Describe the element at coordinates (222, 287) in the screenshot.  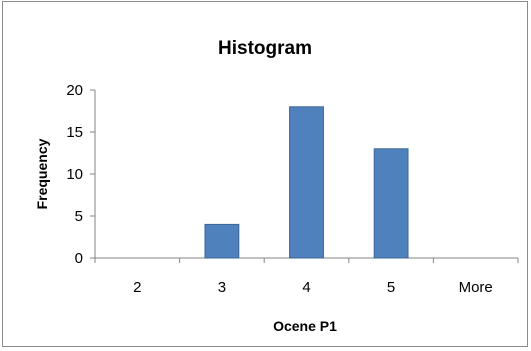
I see `x-tick-label: 3` at that location.